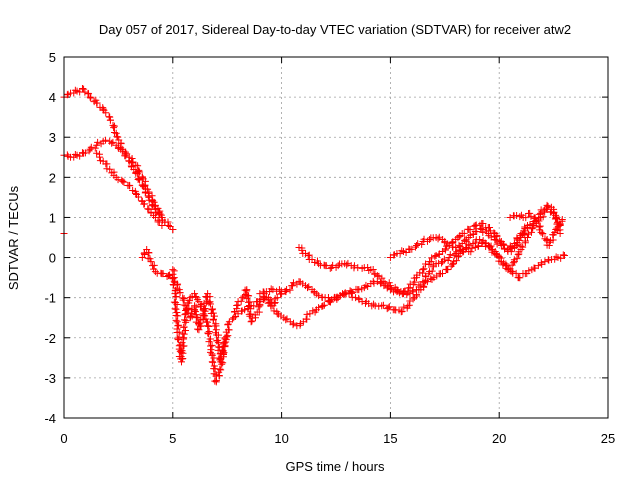 This screenshot has height=480, width=640. I want to click on series-track-e, so click(198, 326).